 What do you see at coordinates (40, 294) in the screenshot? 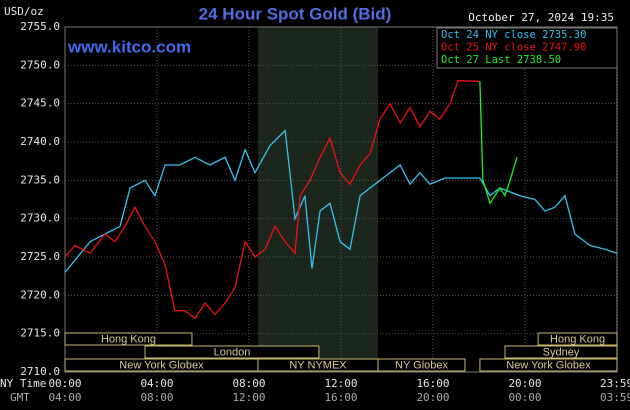
I see `y-tick-label: 2720.0` at bounding box center [40, 294].